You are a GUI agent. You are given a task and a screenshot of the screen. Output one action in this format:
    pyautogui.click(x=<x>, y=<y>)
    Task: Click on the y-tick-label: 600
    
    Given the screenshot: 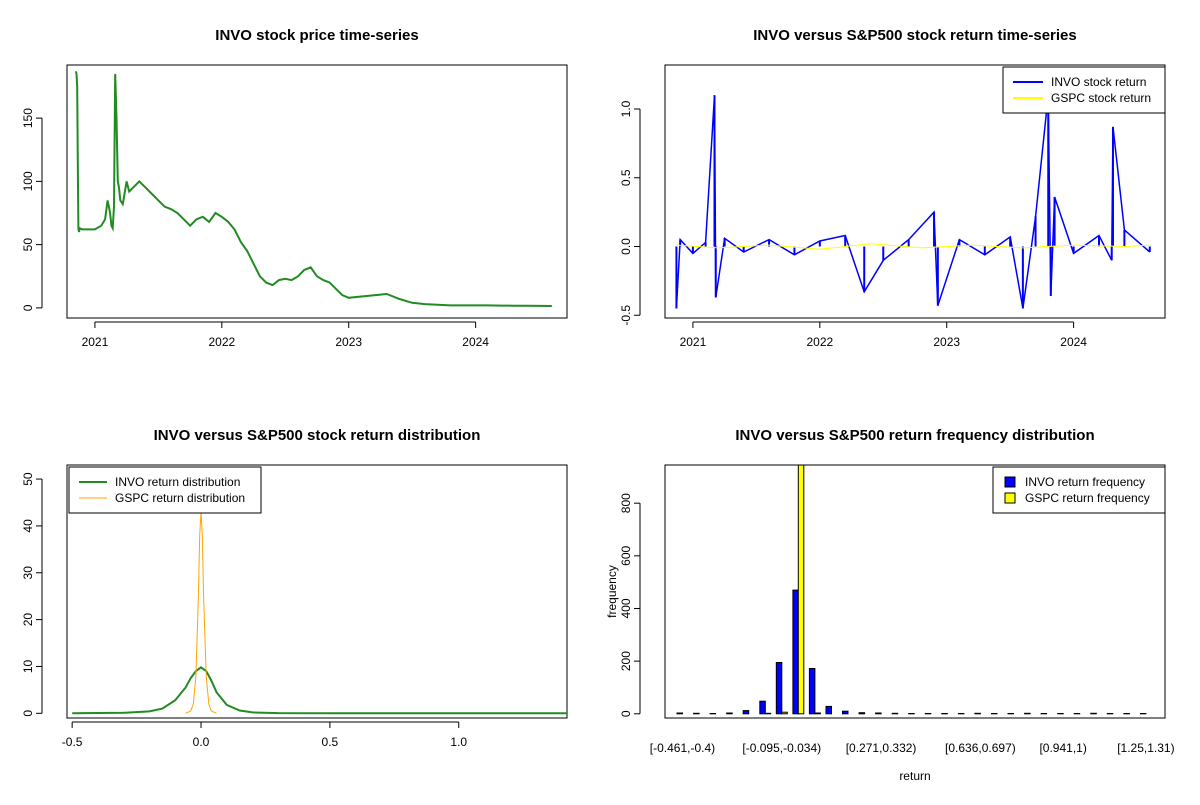 What is the action you would take?
    pyautogui.click(x=626, y=555)
    